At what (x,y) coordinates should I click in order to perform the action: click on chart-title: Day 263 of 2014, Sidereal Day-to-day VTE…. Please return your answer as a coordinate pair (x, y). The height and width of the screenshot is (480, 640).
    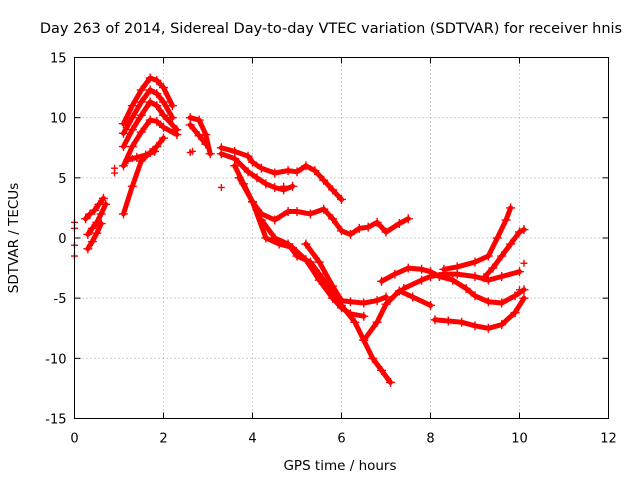
    Looking at the image, I should click on (331, 29).